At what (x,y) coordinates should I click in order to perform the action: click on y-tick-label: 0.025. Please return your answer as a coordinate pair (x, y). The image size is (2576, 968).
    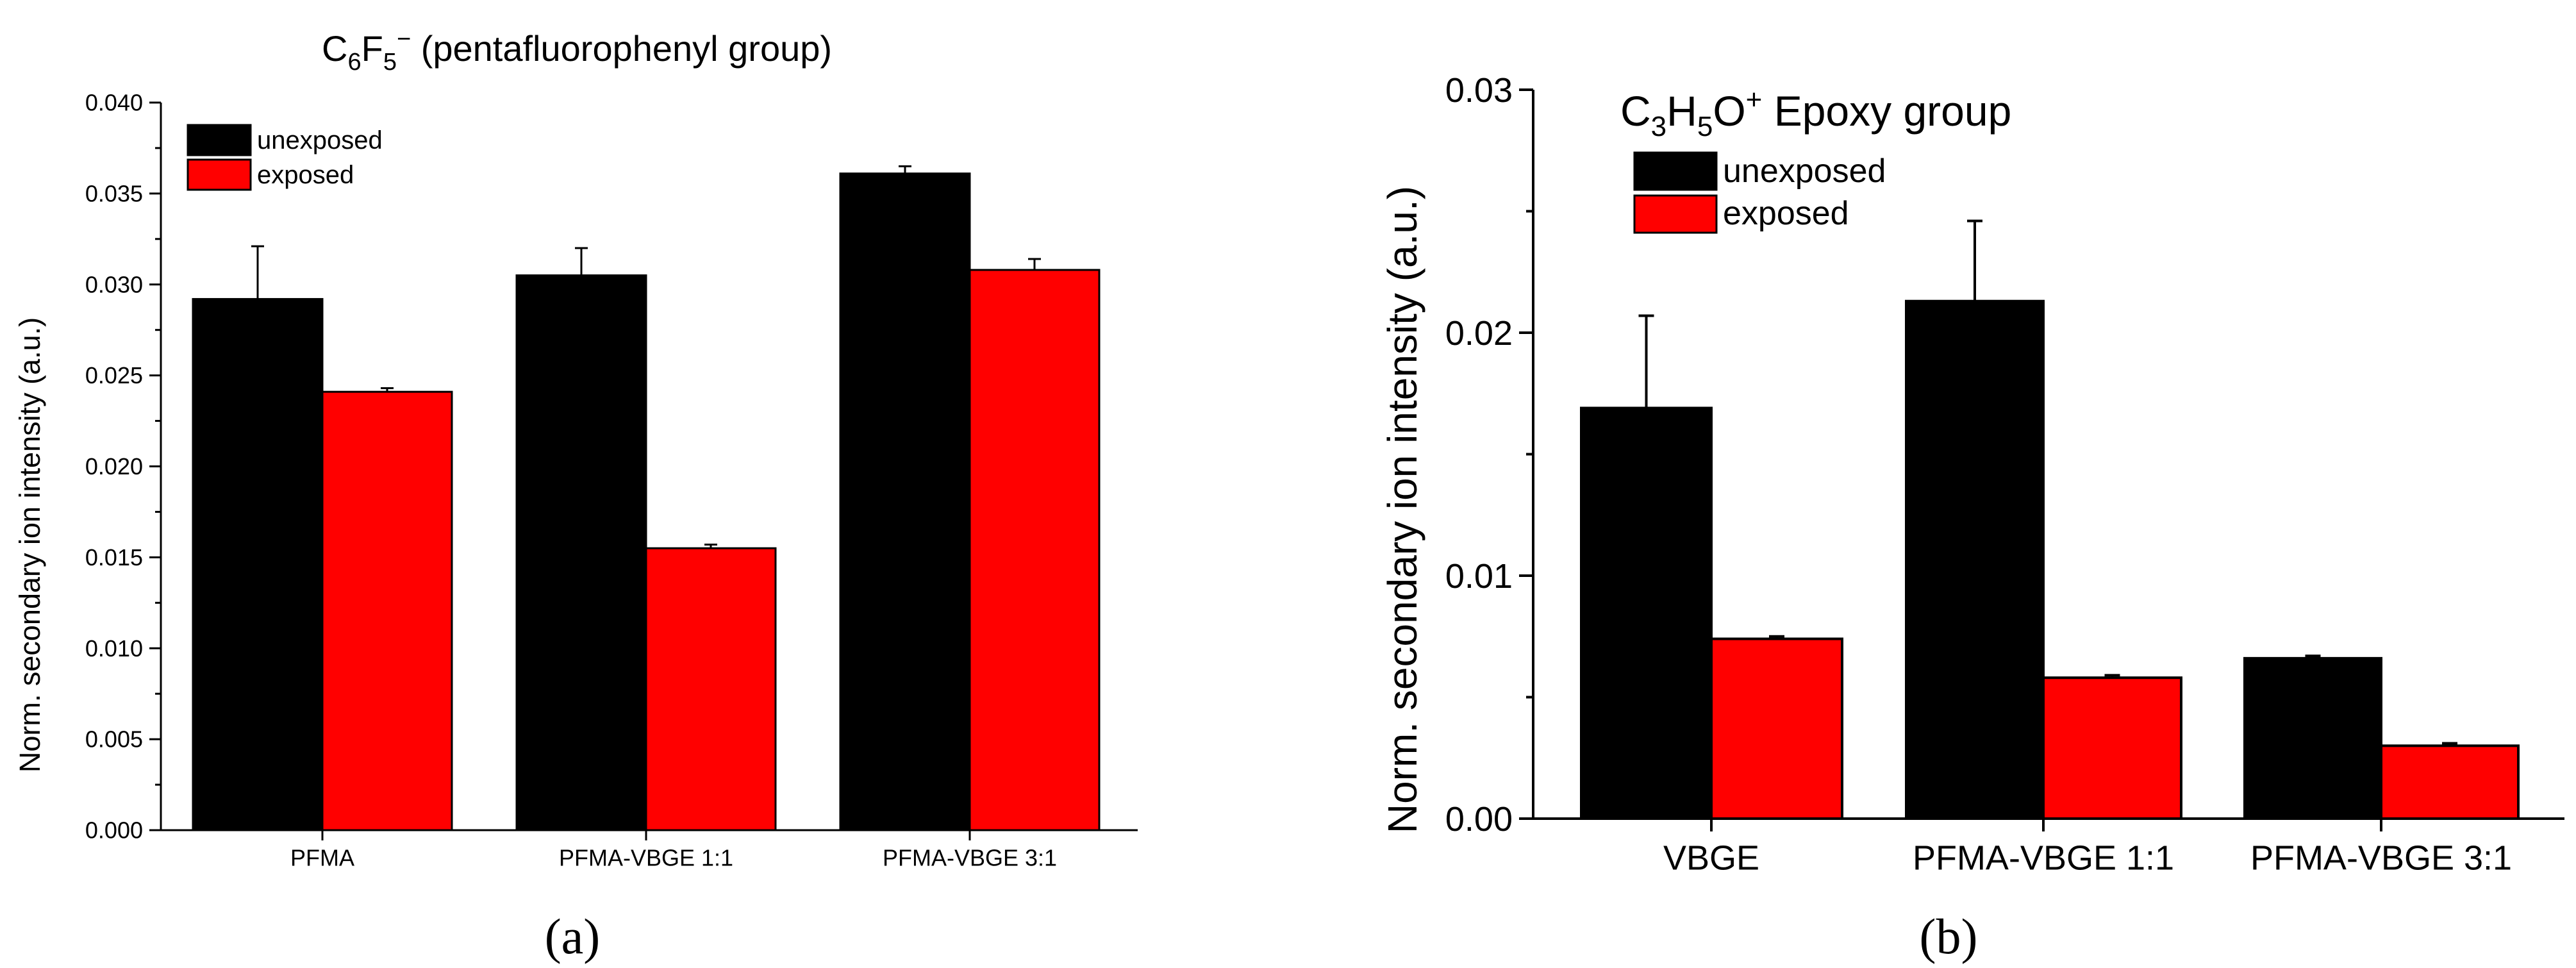
    Looking at the image, I should click on (114, 375).